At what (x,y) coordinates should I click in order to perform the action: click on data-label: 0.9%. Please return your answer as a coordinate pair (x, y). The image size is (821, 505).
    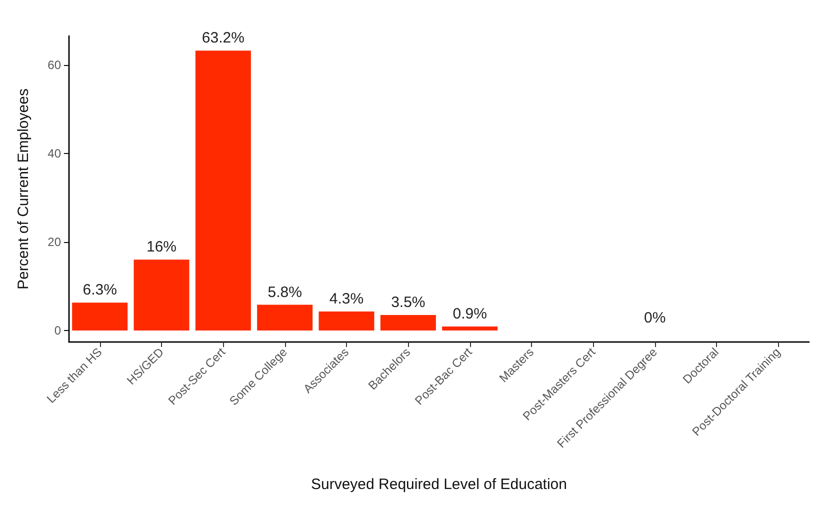
    Looking at the image, I should click on (469, 314).